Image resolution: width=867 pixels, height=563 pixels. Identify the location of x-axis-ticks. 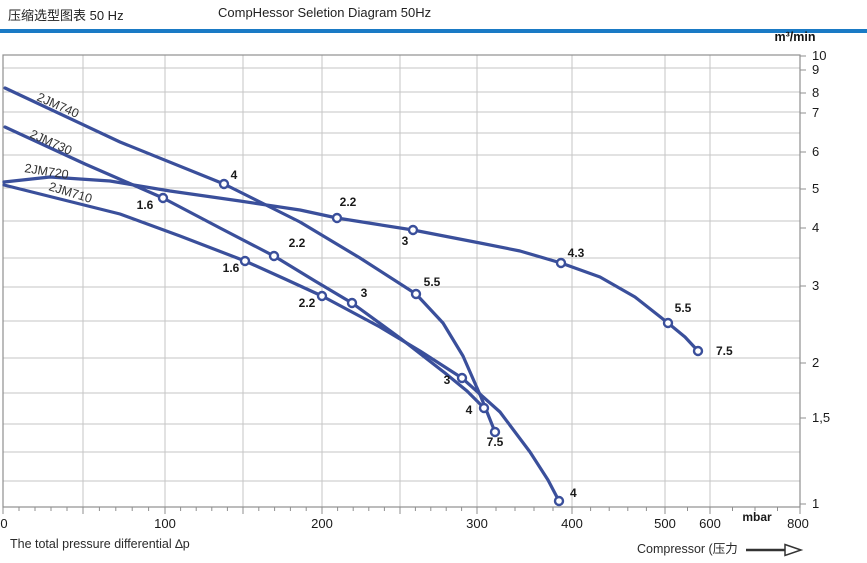
(401, 510).